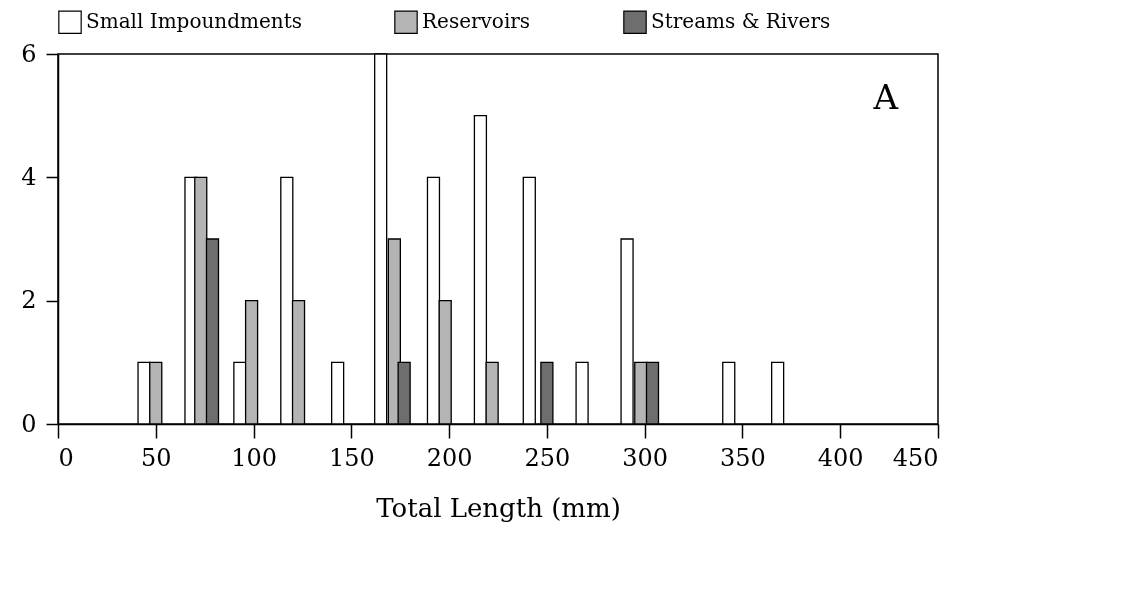 This screenshot has height=614, width=1141. Describe the element at coordinates (449, 457) in the screenshot. I see `x-tick-label: 200` at that location.